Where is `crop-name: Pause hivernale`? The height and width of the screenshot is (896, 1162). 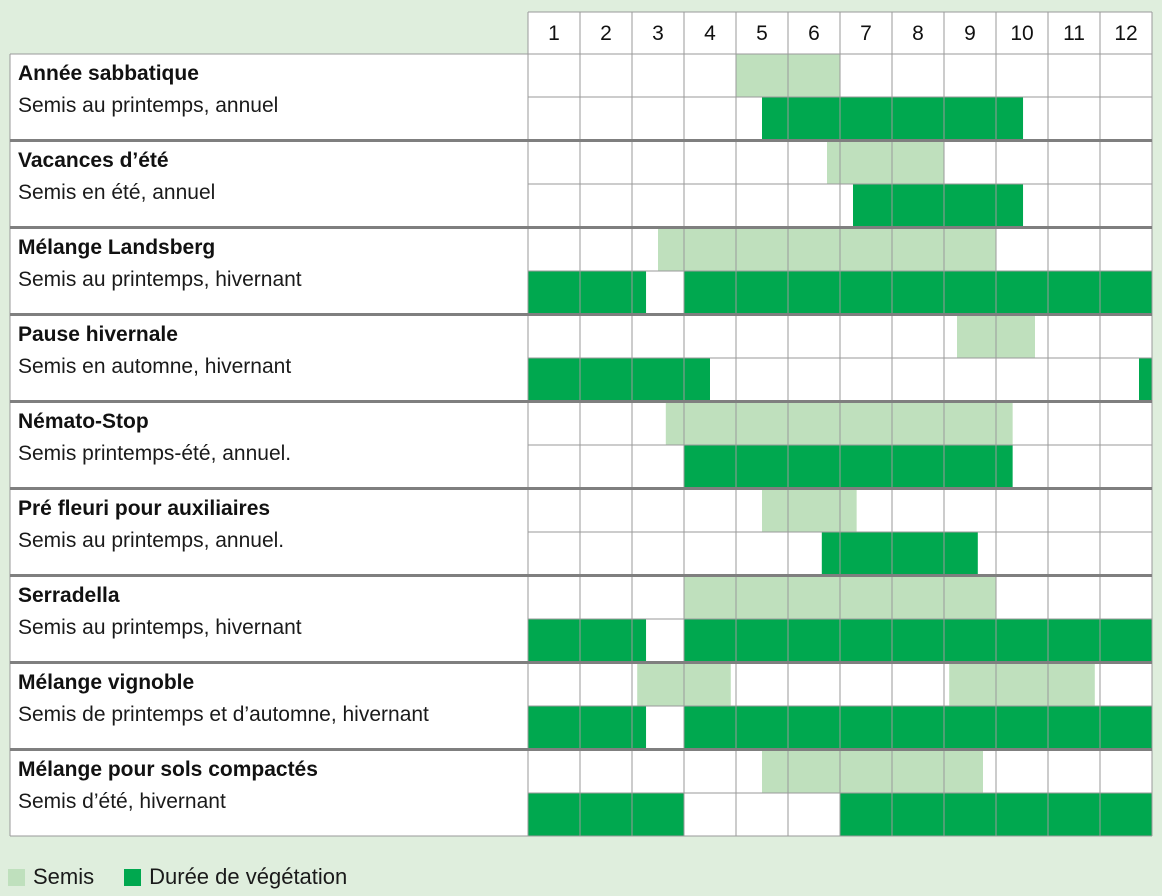 crop-name: Pause hivernale is located at coordinates (98, 334).